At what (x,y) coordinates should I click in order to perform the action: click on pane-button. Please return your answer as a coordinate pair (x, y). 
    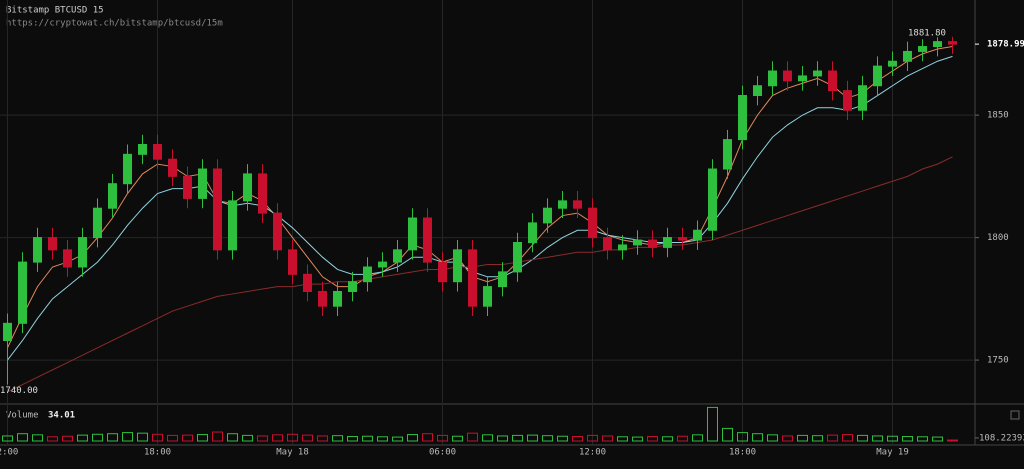
    Looking at the image, I should click on (1015, 415).